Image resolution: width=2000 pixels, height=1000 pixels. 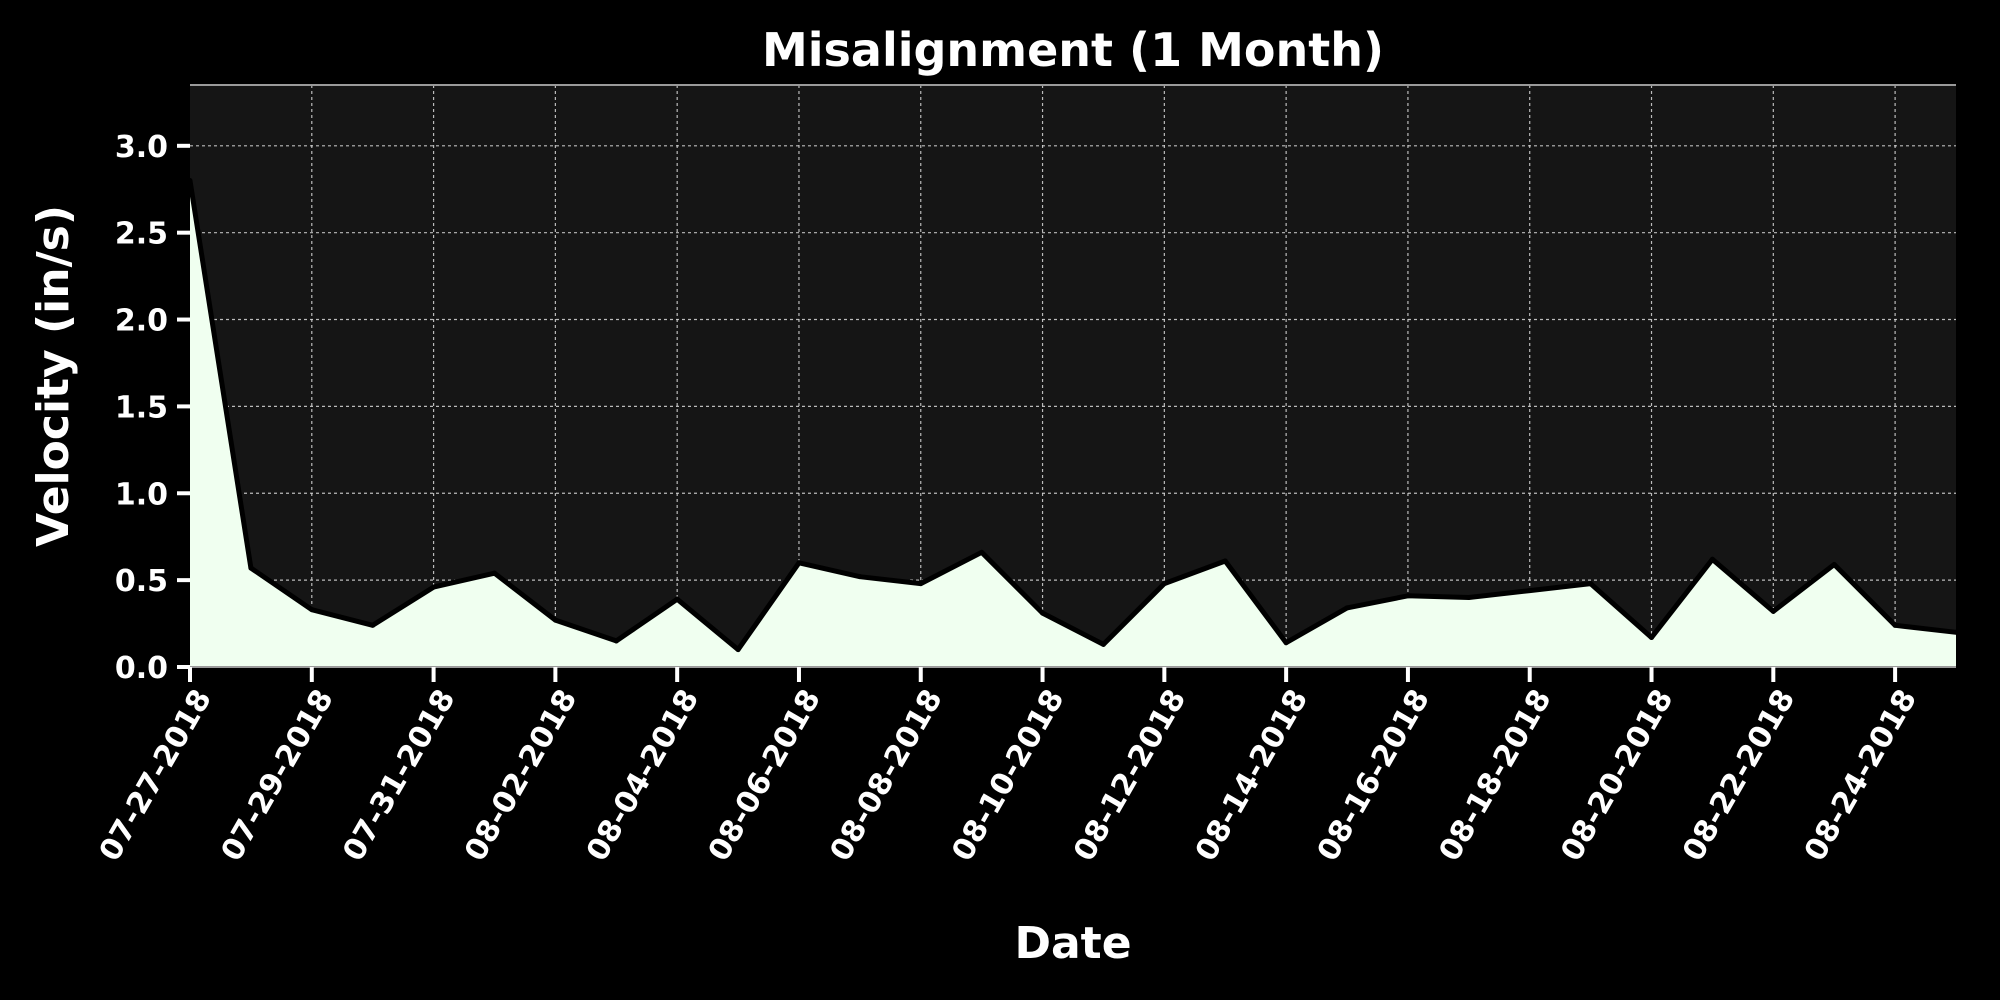 What do you see at coordinates (1073, 50) in the screenshot?
I see `chart-title: Misalignment (1 Month)` at bounding box center [1073, 50].